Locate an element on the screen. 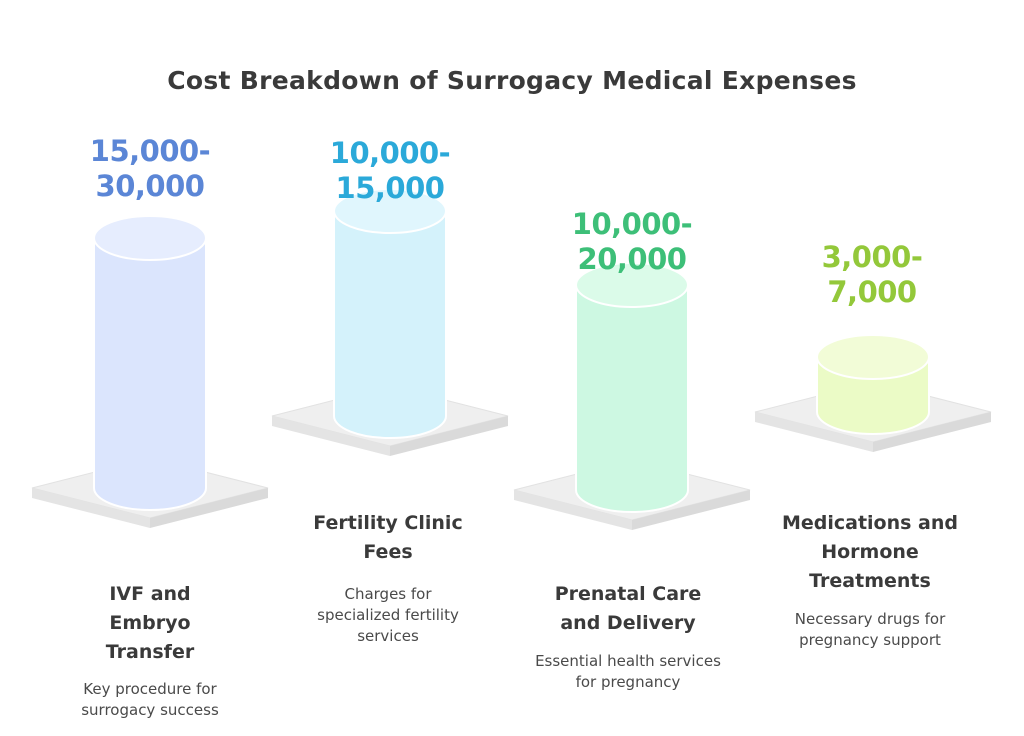 Image resolution: width=1024 pixels, height=736 pixels. cost-value-line1: 15,000- is located at coordinates (150, 151).